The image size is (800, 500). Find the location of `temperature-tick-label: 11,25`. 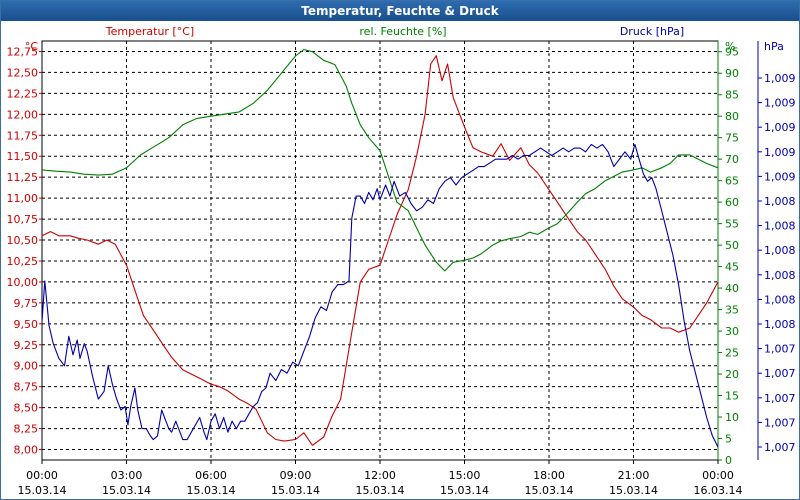

temperature-tick-label: 11,25 is located at coordinates (23, 177).